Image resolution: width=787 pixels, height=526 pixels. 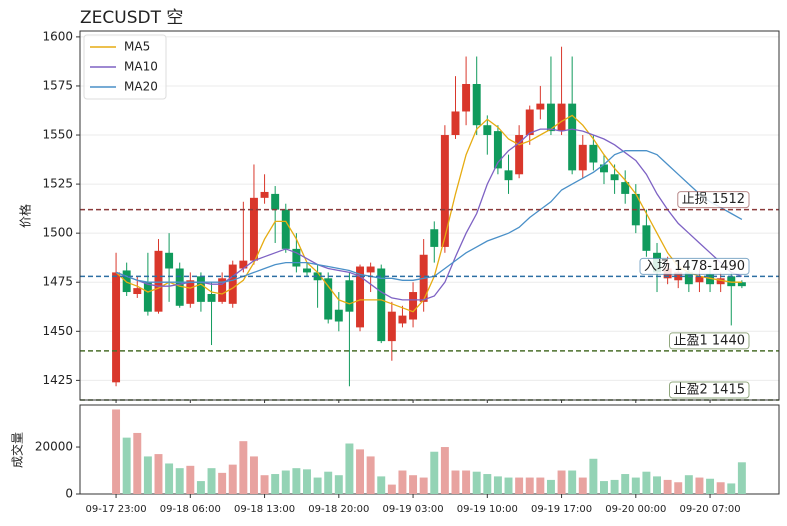 What do you see at coordinates (57, 36) in the screenshot?
I see `y-tick-label: 1600` at bounding box center [57, 36].